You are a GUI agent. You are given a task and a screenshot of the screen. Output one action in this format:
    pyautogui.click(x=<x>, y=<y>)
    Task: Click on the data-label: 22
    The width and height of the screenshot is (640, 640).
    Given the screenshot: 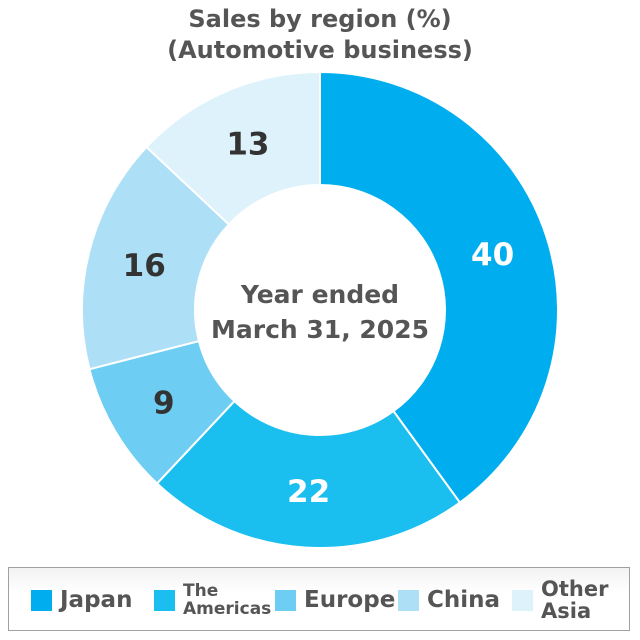 What is the action you would take?
    pyautogui.click(x=308, y=492)
    